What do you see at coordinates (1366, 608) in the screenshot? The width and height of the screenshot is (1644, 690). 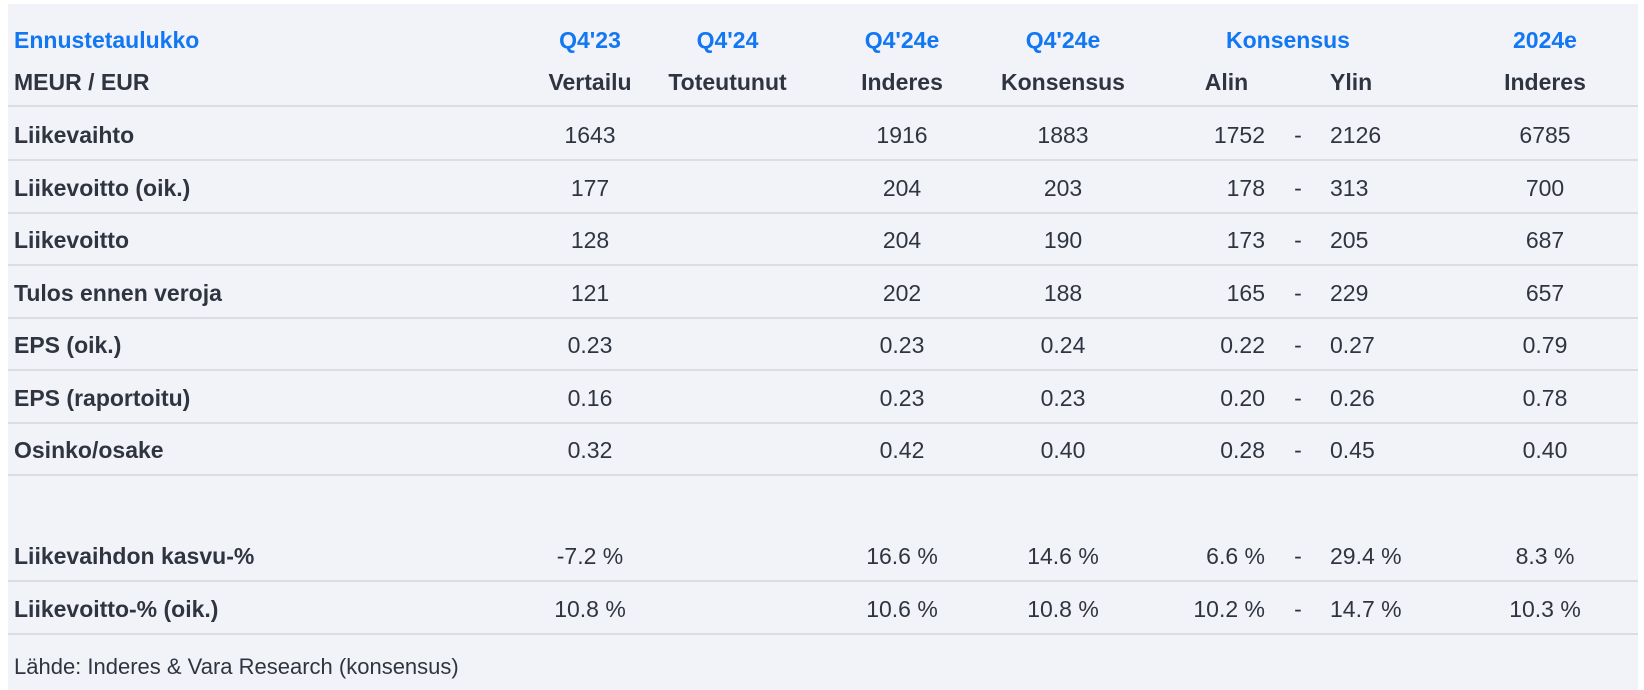 I see `cell-ylin: 14.7 %` at bounding box center [1366, 608].